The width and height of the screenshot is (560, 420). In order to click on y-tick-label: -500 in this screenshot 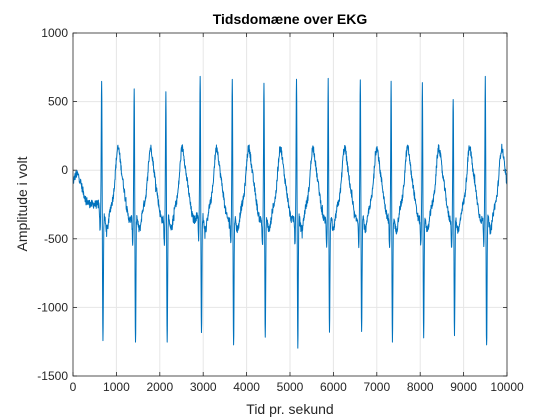, I will do `click(56, 239)`.